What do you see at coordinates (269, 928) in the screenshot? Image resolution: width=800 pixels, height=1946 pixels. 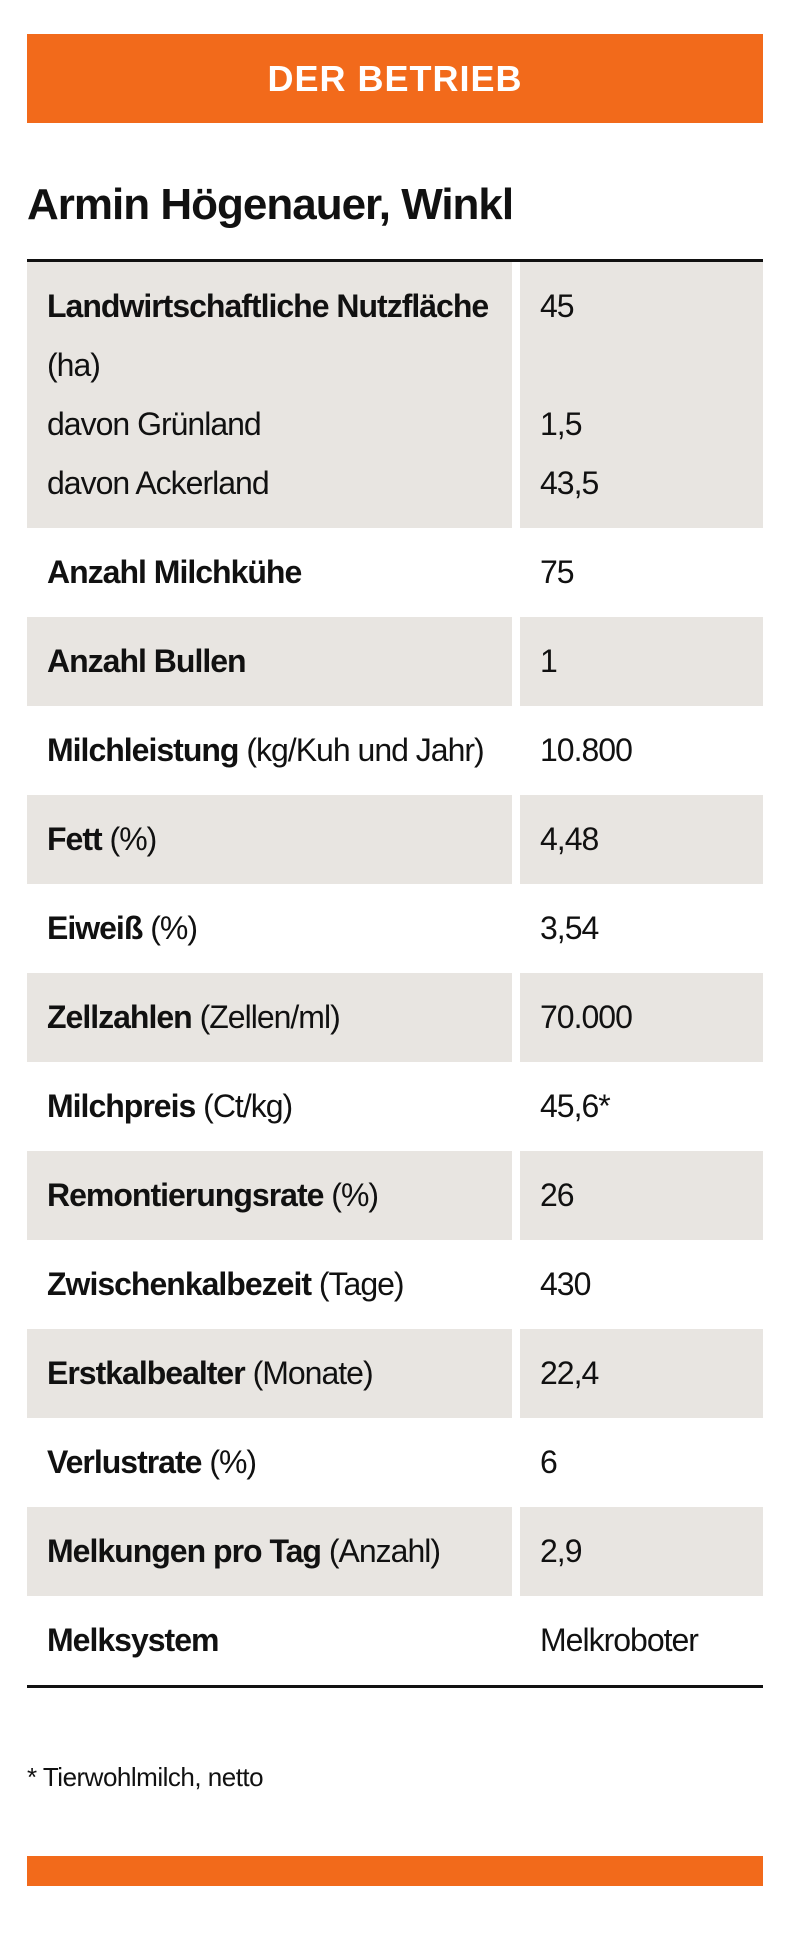 I see `label-cell: Eiweiß (%)` at bounding box center [269, 928].